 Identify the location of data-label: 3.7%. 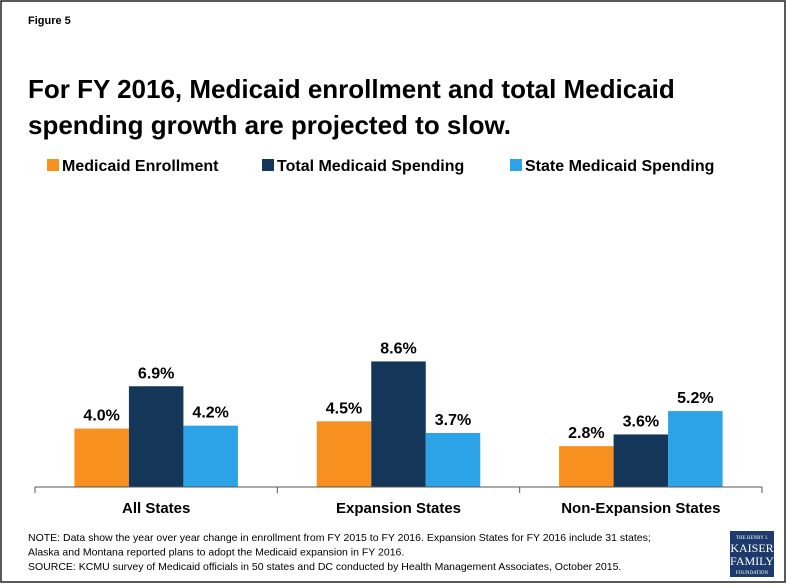
(453, 420).